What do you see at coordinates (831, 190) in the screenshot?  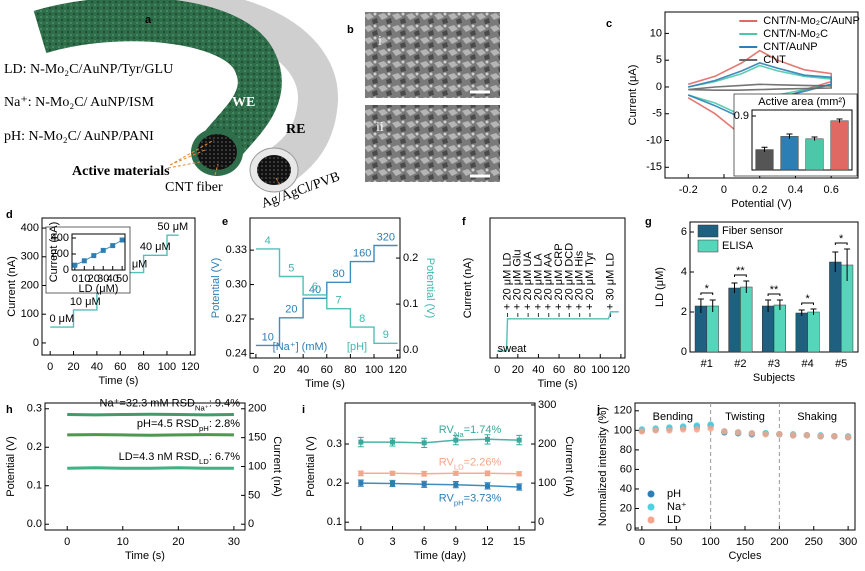 I see `x-tick-label: 0.6` at bounding box center [831, 190].